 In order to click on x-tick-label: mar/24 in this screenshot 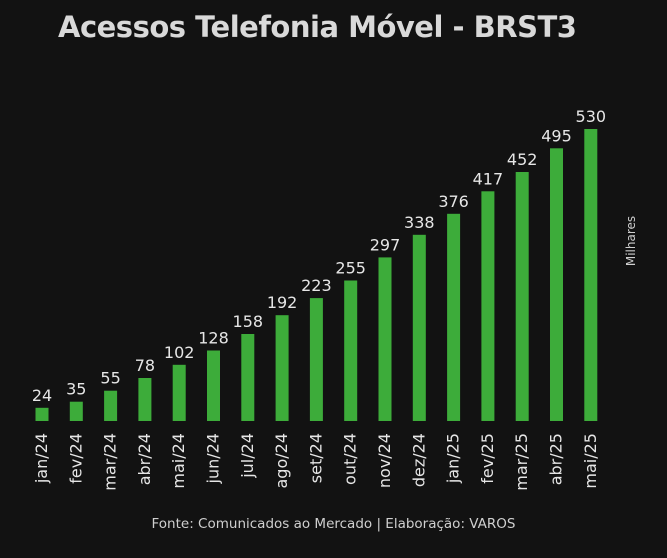, I will do `click(110, 462)`.